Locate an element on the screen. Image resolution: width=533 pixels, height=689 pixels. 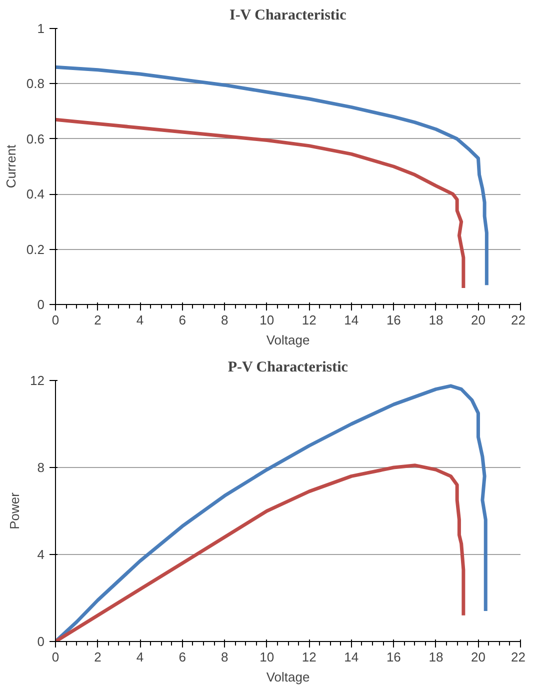
y-tick-label: 0.2 is located at coordinates (35, 249).